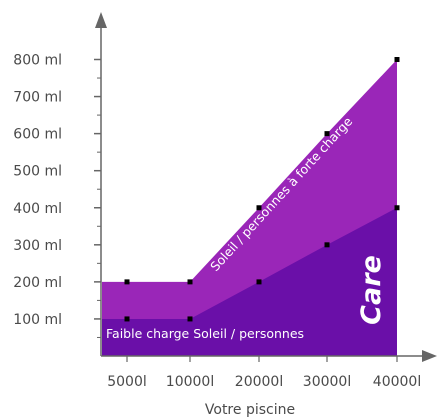  I want to click on y-tick-label: 200 ml, so click(37, 283).